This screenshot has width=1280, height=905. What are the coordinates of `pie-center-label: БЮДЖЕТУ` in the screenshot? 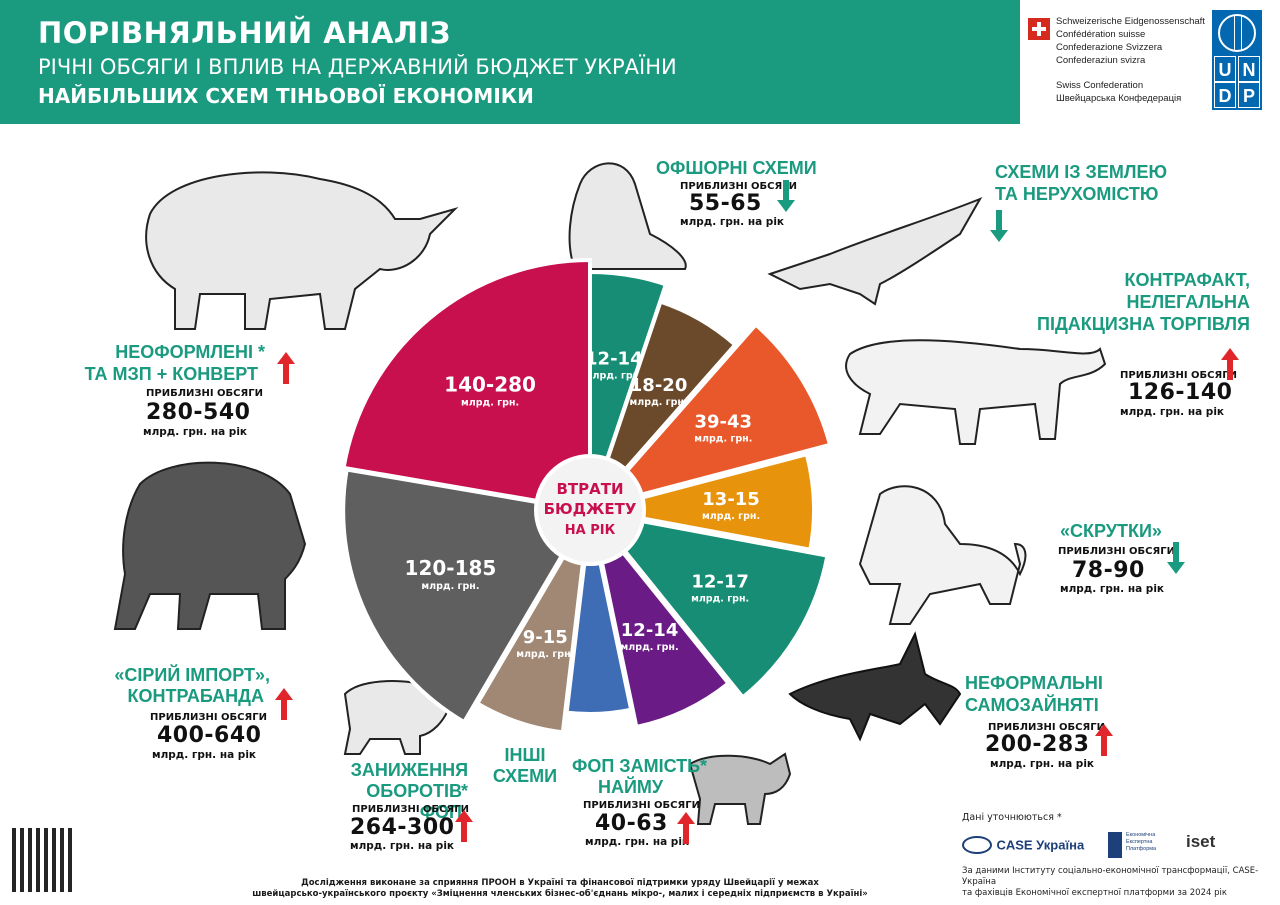 It's located at (590, 509).